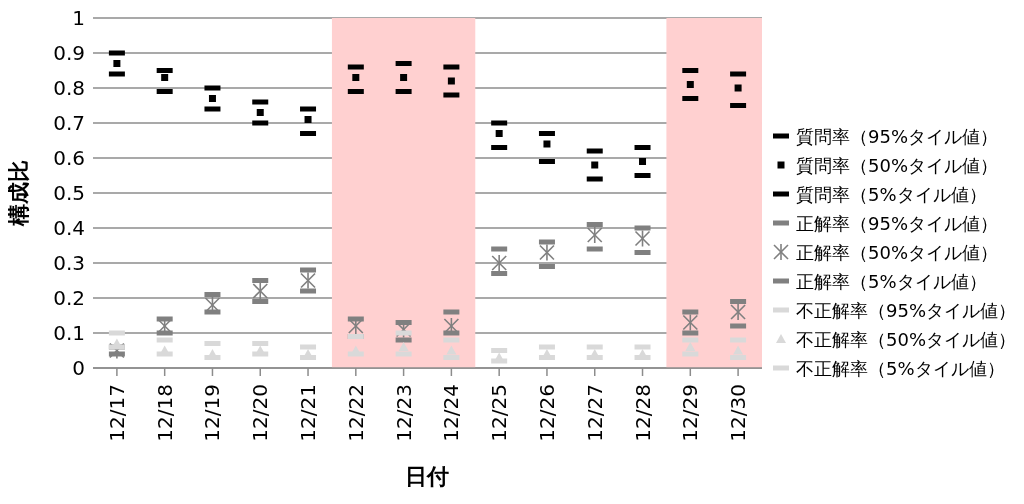  What do you see at coordinates (78, 18) in the screenshot?
I see `y-tick-label: 1` at bounding box center [78, 18].